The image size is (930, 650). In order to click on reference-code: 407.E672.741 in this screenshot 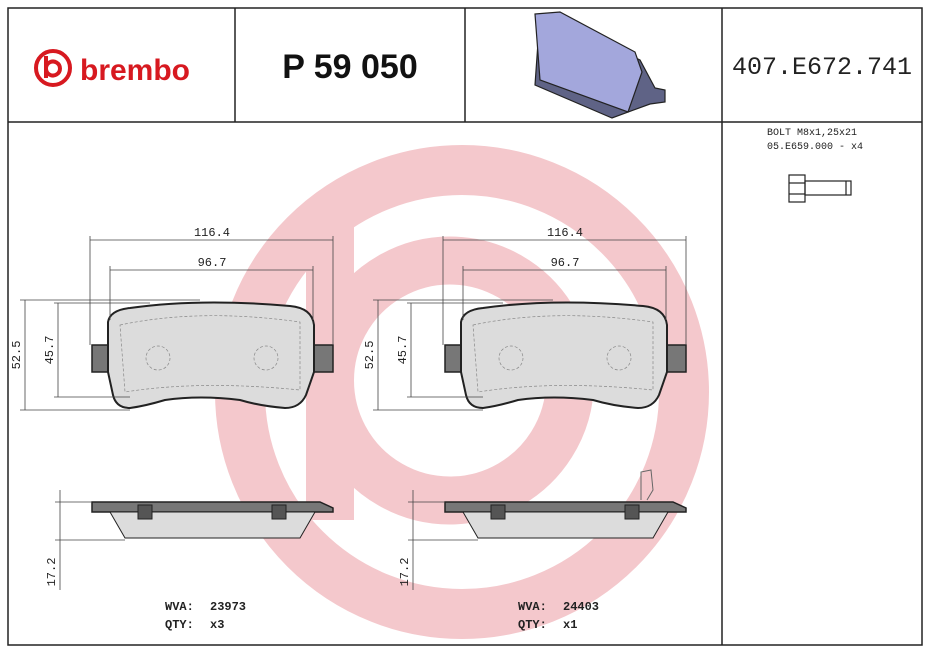, I will do `click(822, 67)`.